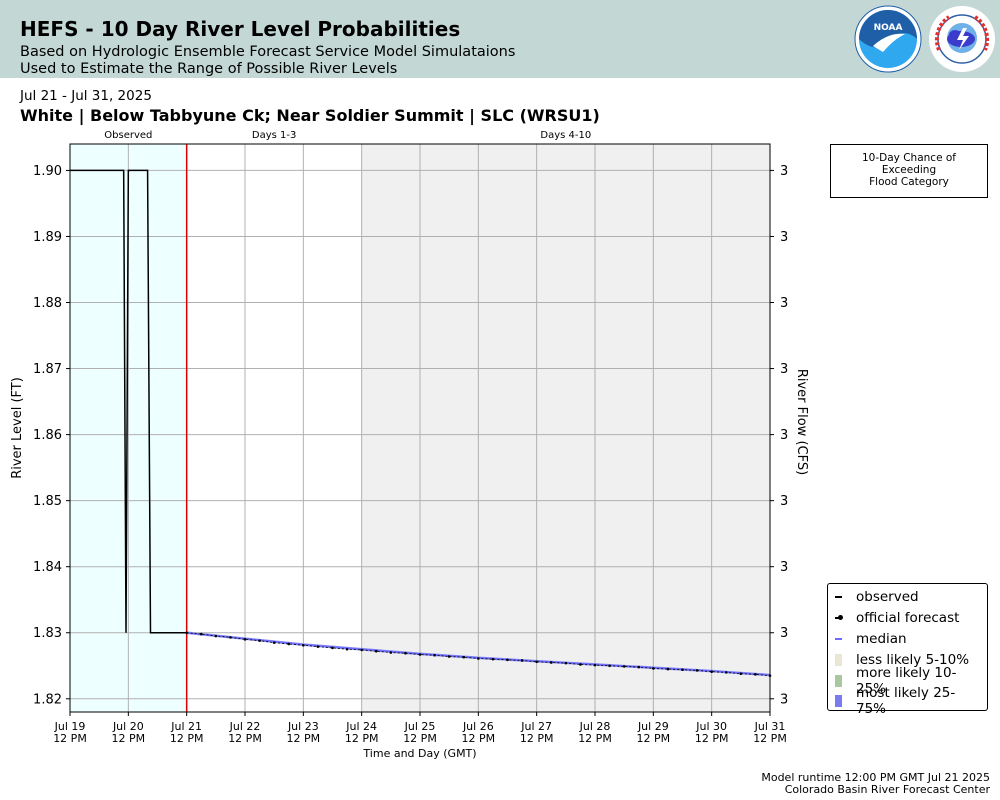 The height and width of the screenshot is (800, 1000). Describe the element at coordinates (187, 738) in the screenshot. I see `x-tick-time-2: 12 PM` at that location.